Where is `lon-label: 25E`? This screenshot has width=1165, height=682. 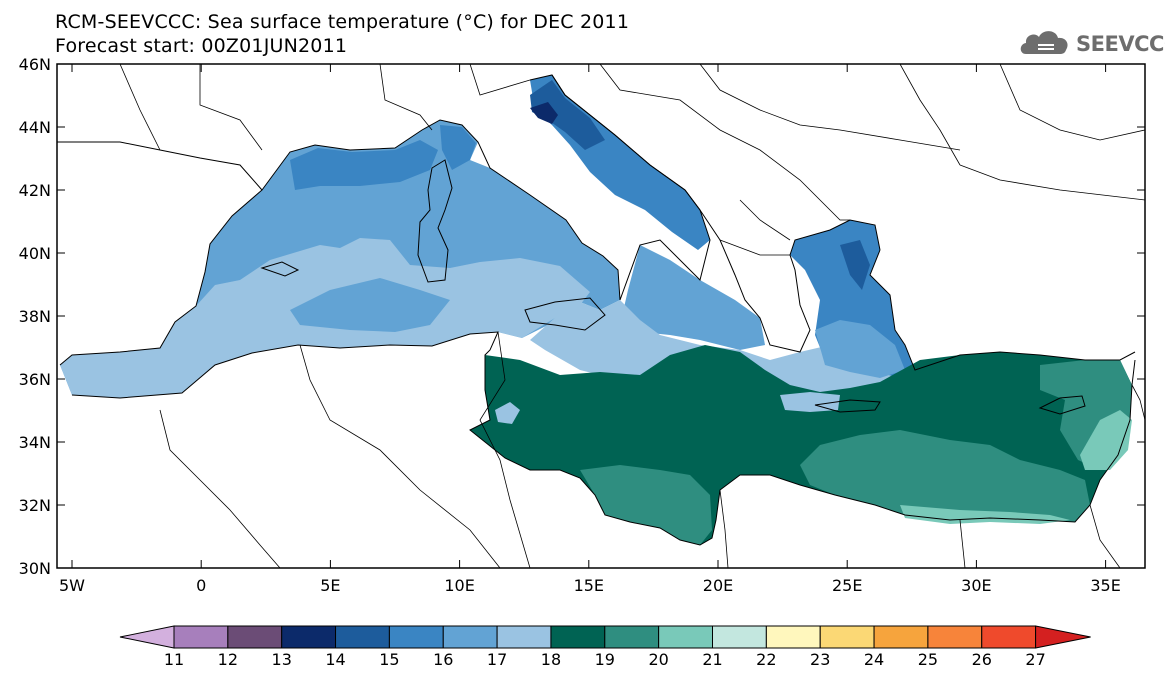
lon-label: 25E is located at coordinates (847, 585).